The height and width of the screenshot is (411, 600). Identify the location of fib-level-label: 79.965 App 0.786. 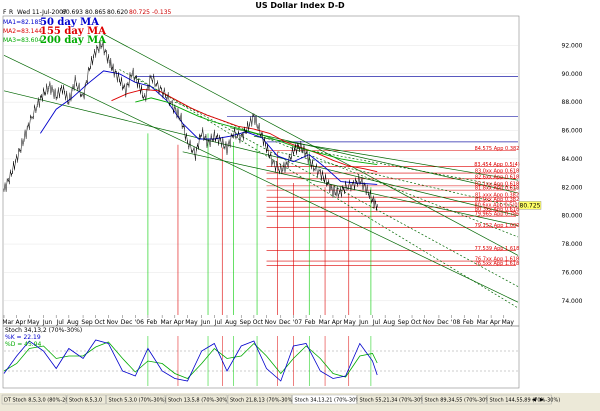
(497, 215).